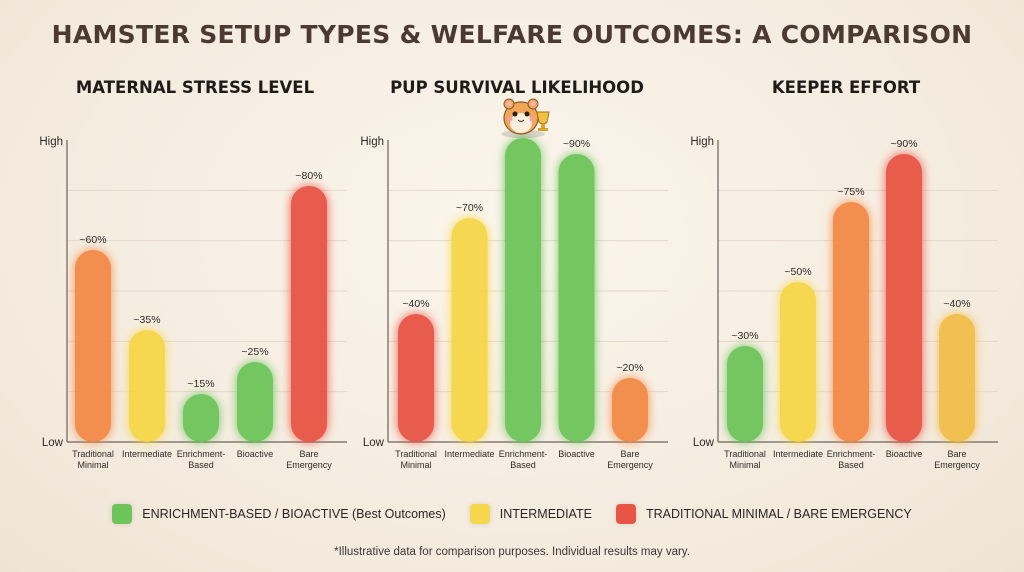 The width and height of the screenshot is (1024, 572). Describe the element at coordinates (195, 87) in the screenshot. I see `panel-title-maternal-stress: MATERNAL STRESS LEVEL` at that location.